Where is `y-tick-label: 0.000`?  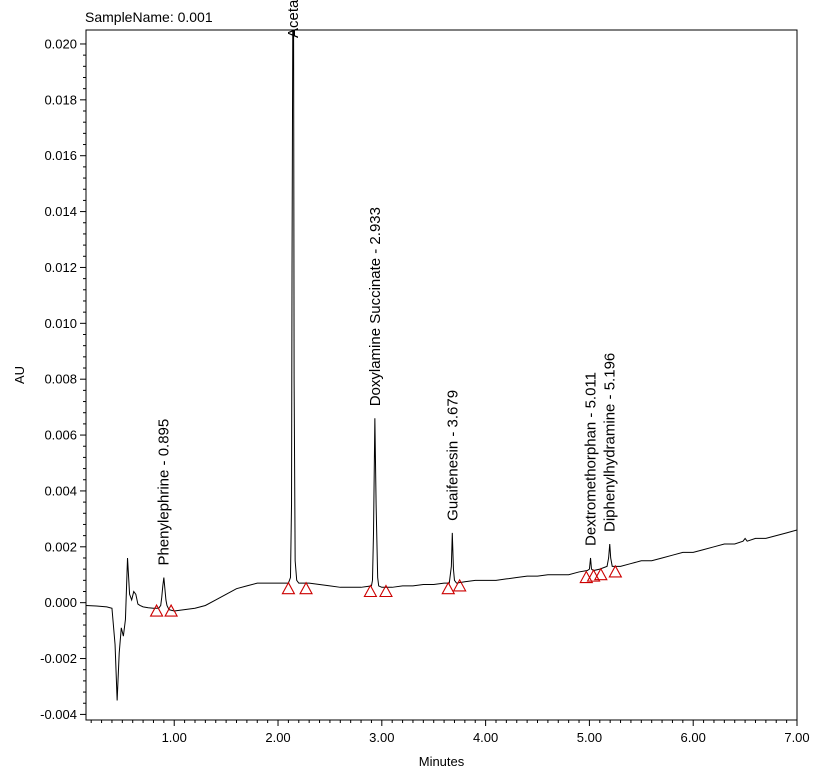
y-tick-label: 0.000 is located at coordinates (60, 602).